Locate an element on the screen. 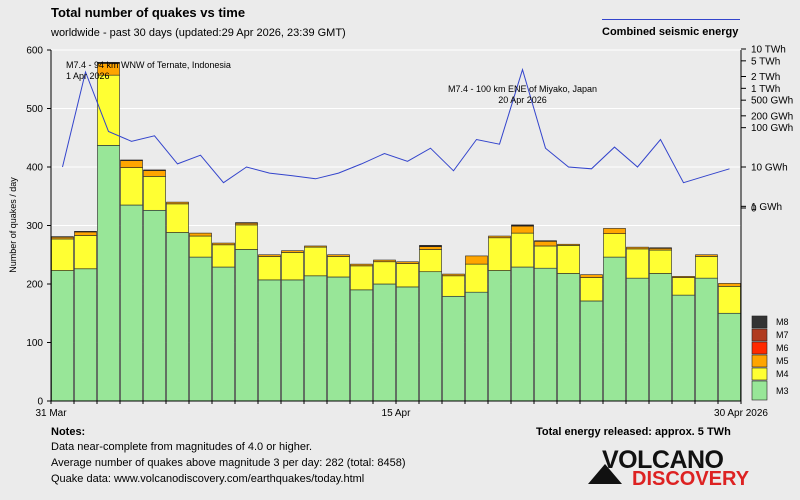  total-energy: Total energy released: approx. 5 TWh is located at coordinates (633, 432).